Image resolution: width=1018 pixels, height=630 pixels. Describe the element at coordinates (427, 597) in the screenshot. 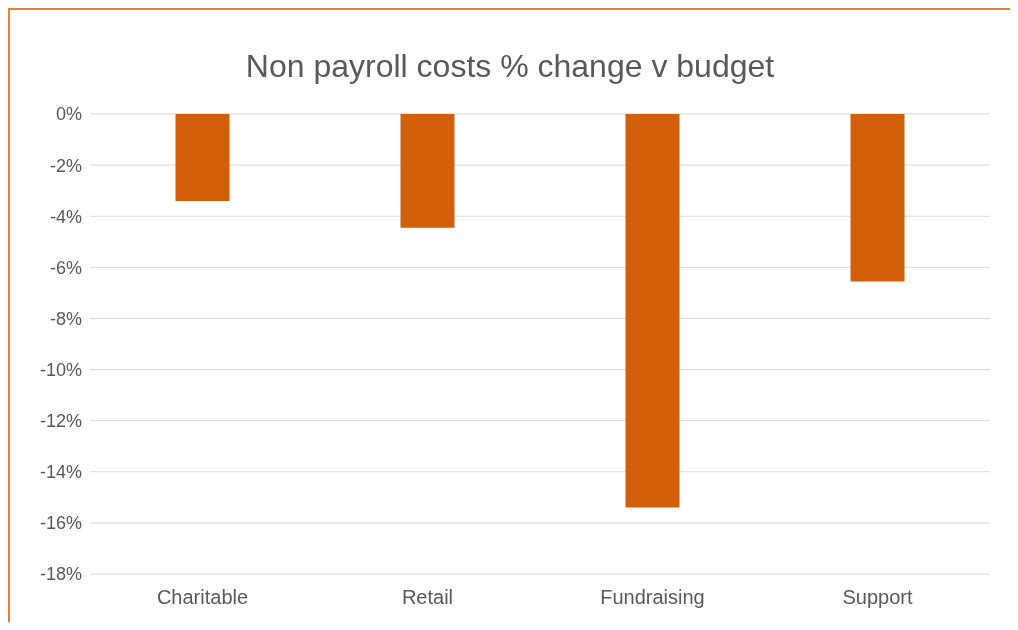

I see `x-tick-label: Retail` at that location.